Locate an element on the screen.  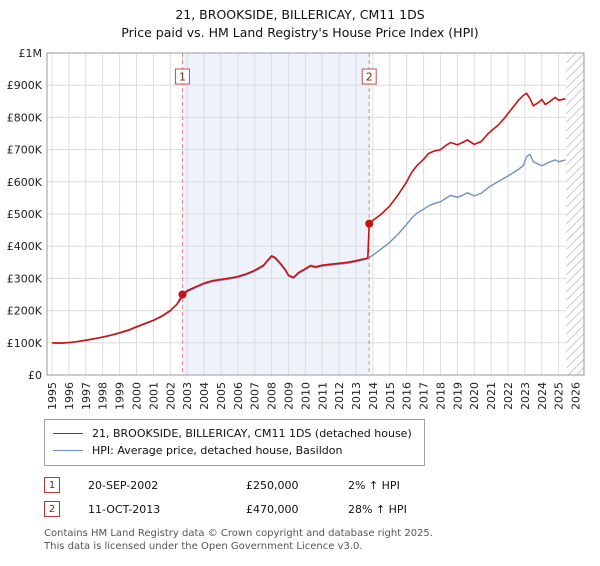
svg-text: 2012 is located at coordinates (339, 395).